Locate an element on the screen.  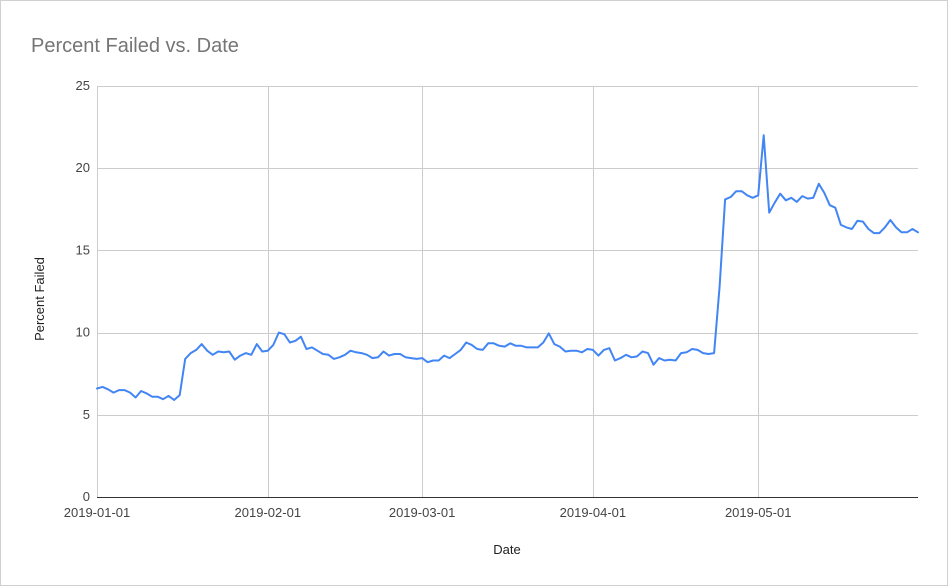
chart-title: Percent Failed vs. Date is located at coordinates (135, 46).